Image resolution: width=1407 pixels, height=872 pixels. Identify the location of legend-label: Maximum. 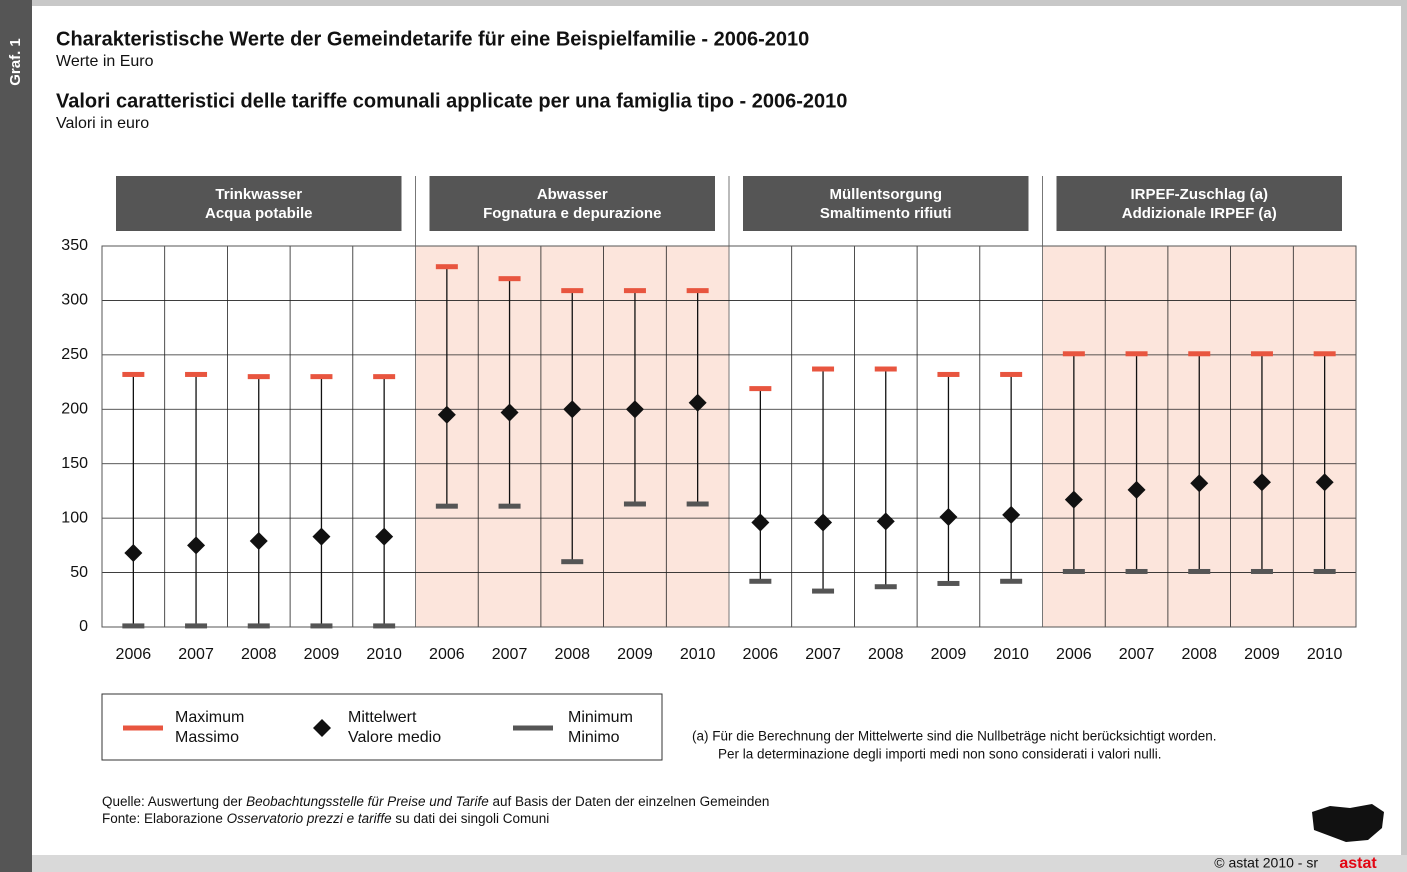
(209, 717).